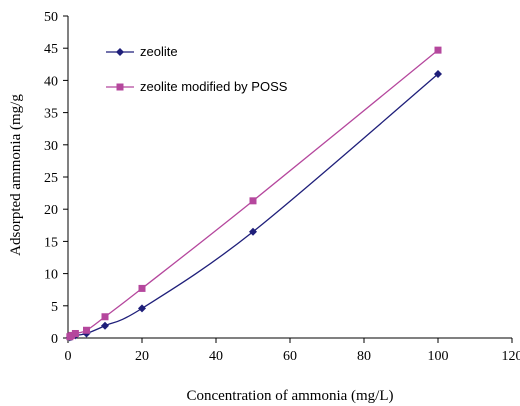  What do you see at coordinates (51, 242) in the screenshot?
I see `y-tick-label: 15` at bounding box center [51, 242].